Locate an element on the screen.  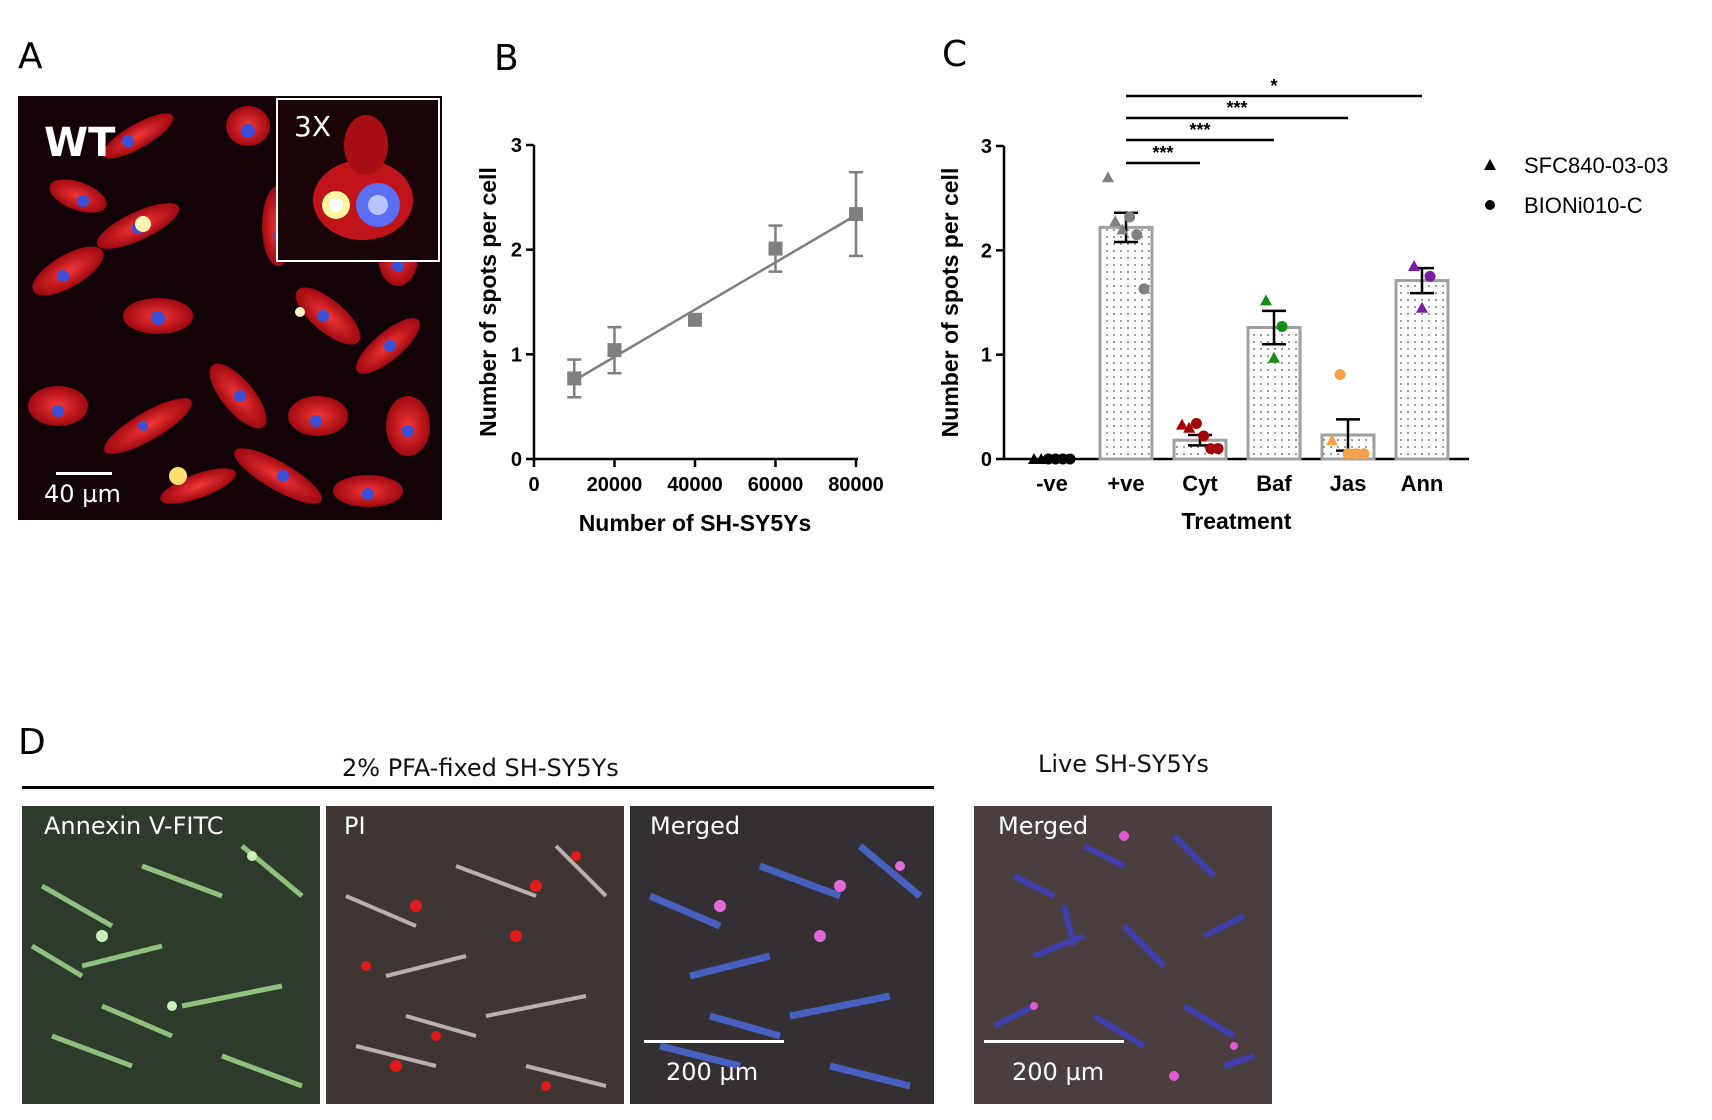
inset-cell is located at coordinates (363, 177).